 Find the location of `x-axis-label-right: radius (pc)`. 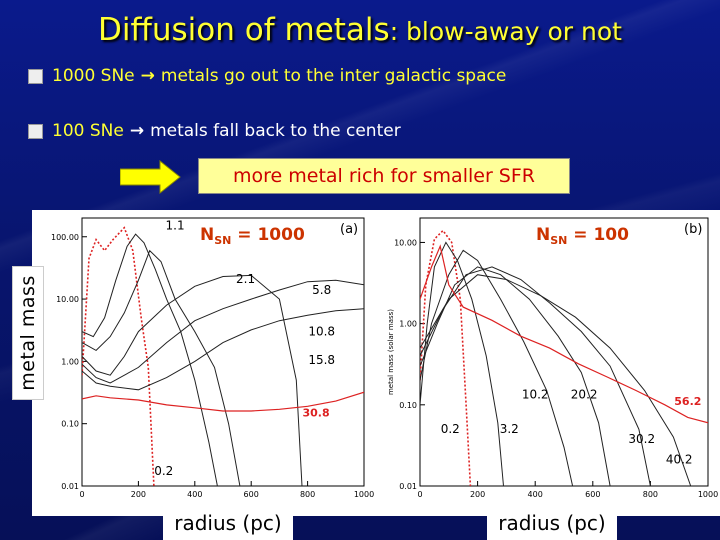

x-axis-label-right: radius (pc) is located at coordinates (552, 524).